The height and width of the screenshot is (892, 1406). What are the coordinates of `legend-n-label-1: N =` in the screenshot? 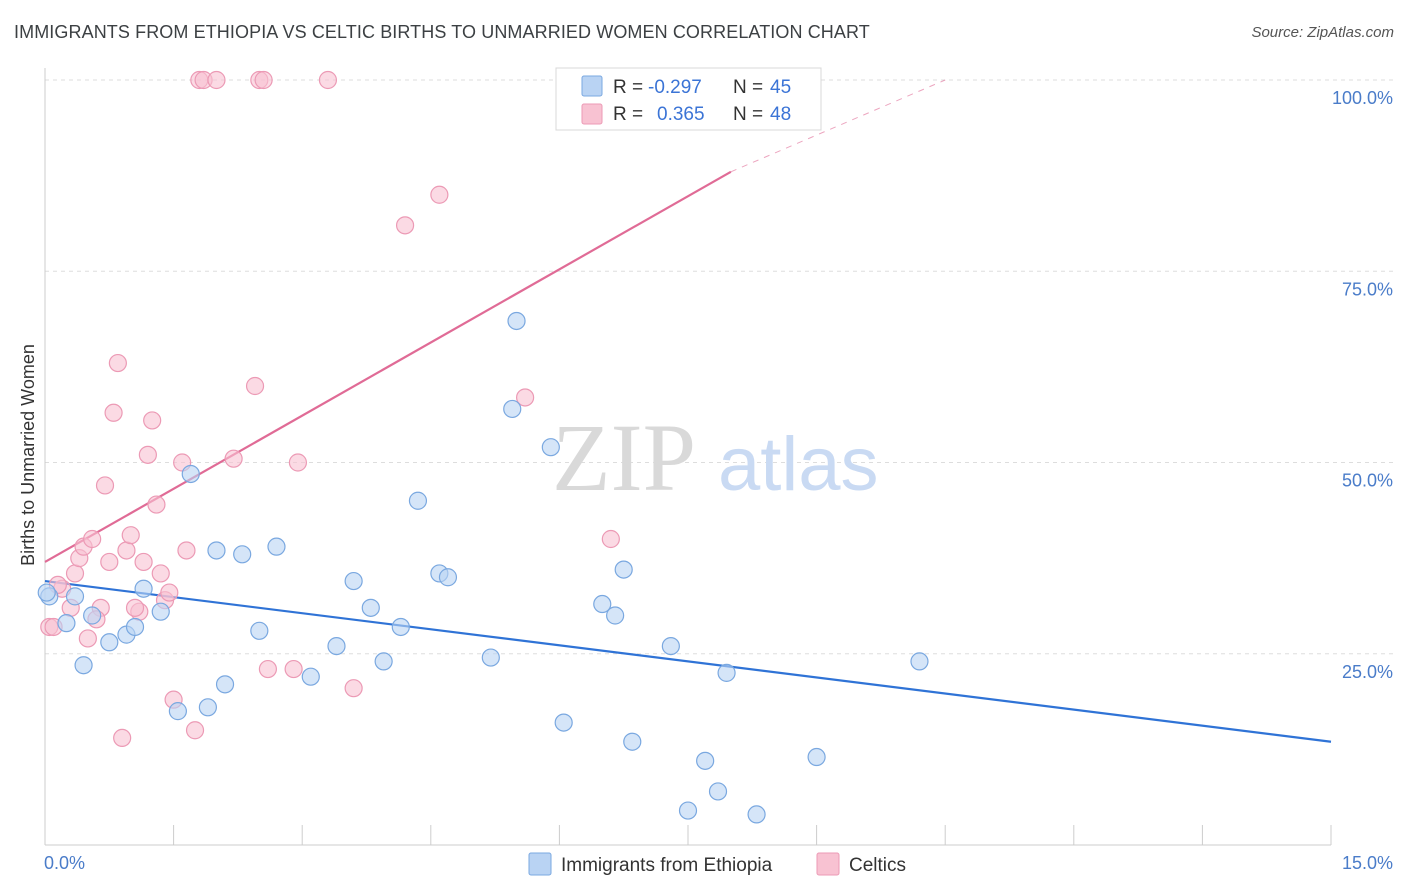 It's located at (748, 87).